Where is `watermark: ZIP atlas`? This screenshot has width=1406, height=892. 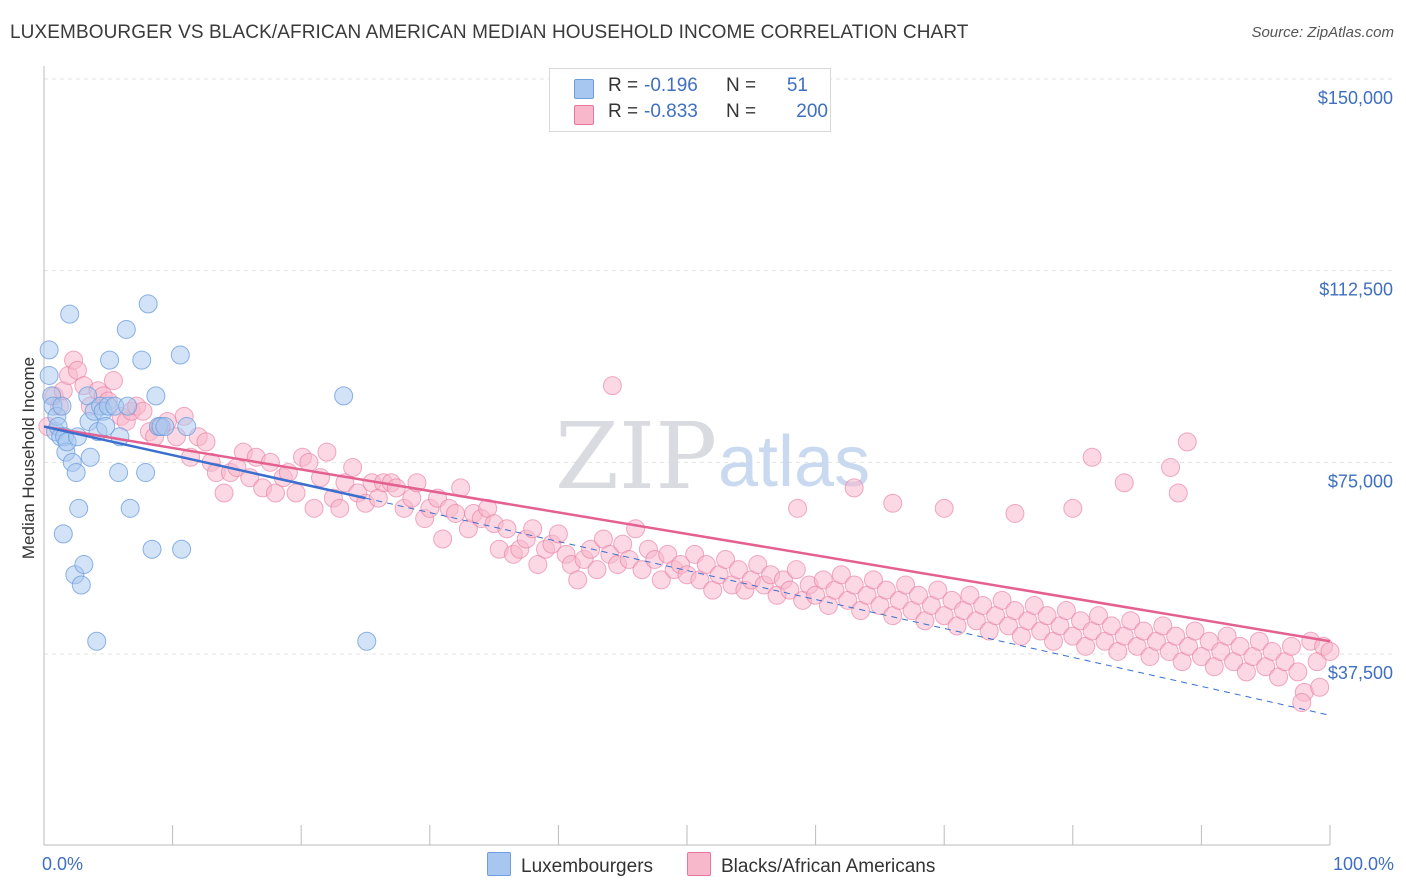 watermark: ZIP atlas is located at coordinates (712, 456).